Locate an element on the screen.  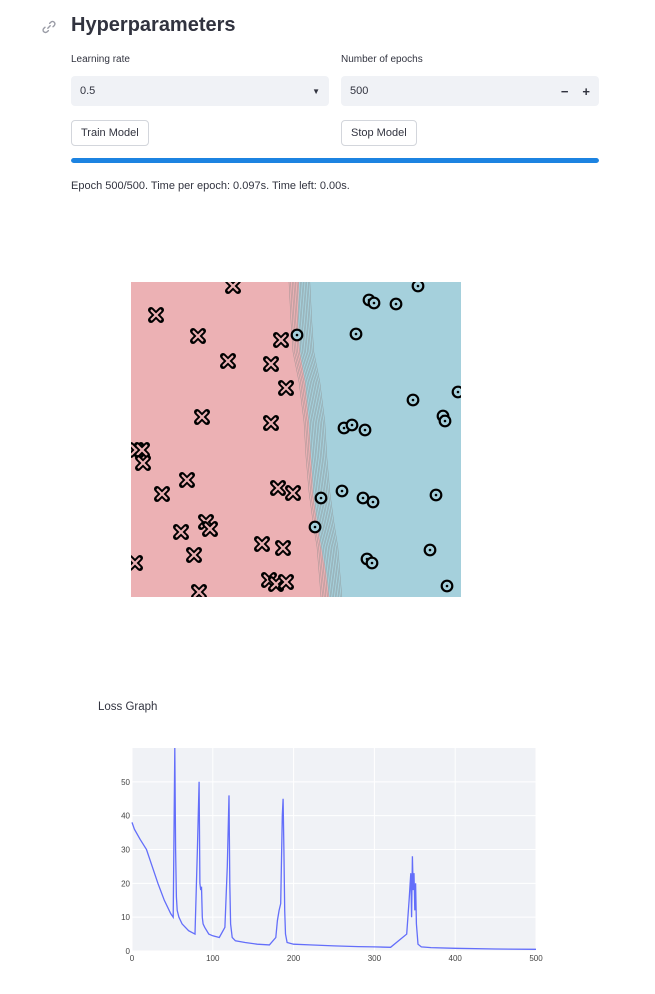
y-tick-label: 0 is located at coordinates (128, 951).